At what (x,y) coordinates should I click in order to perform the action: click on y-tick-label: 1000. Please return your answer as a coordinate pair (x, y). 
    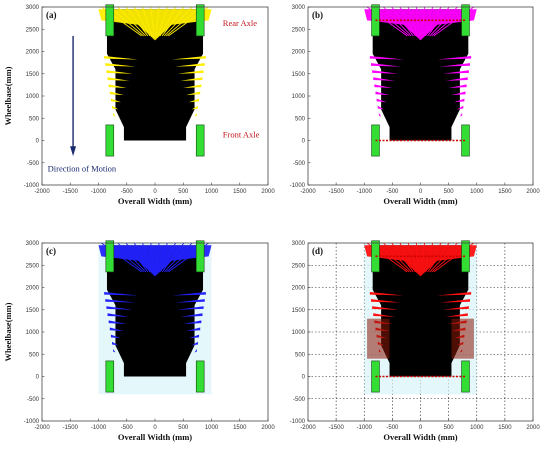
    Looking at the image, I should click on (299, 97).